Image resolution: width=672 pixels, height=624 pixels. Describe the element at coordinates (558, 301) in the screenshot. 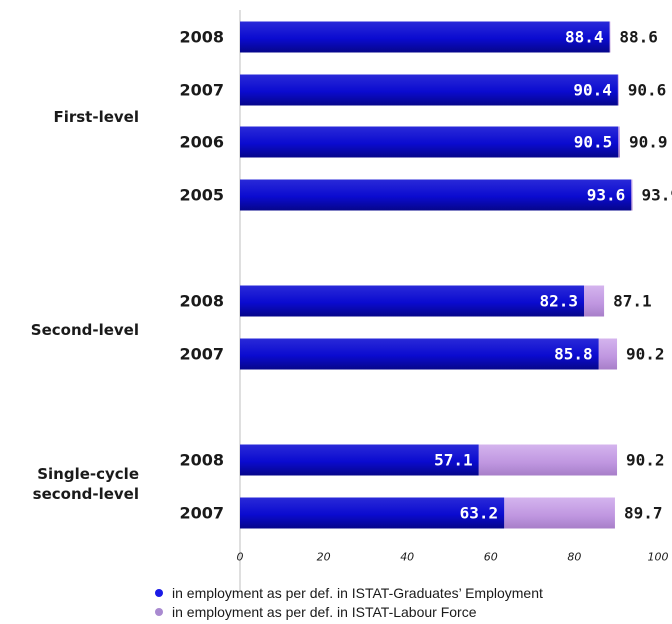

I see `data-label-graduates-employment: 82.3` at that location.